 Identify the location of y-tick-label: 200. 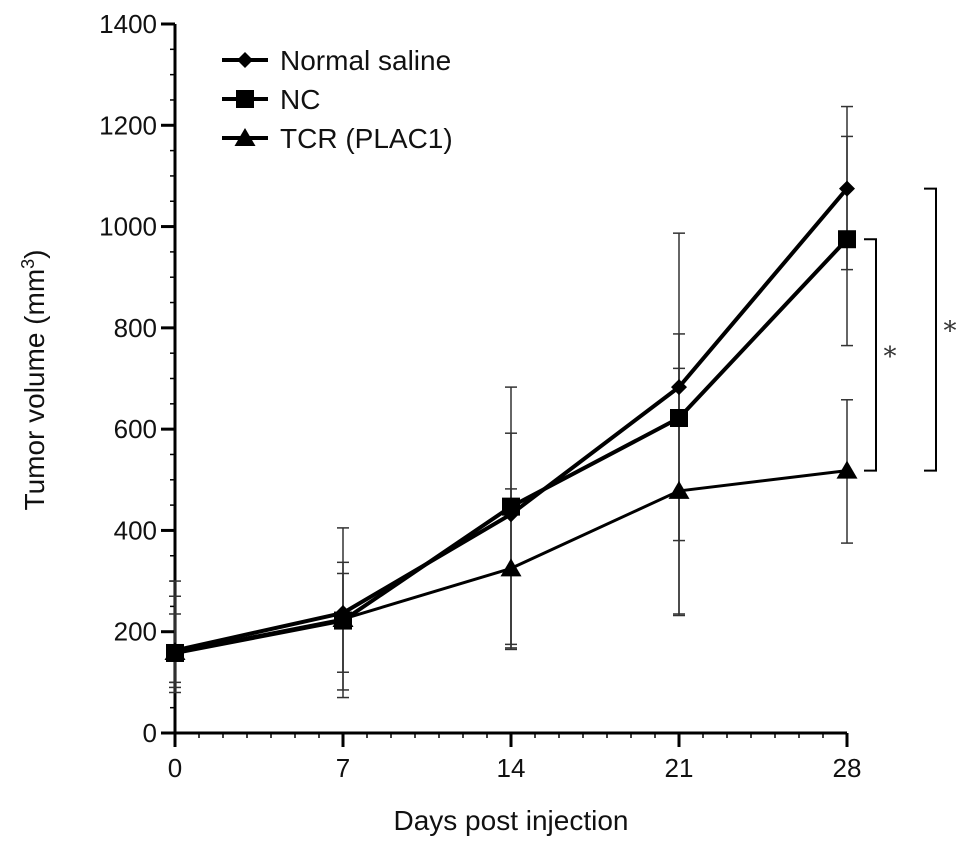
(135, 632).